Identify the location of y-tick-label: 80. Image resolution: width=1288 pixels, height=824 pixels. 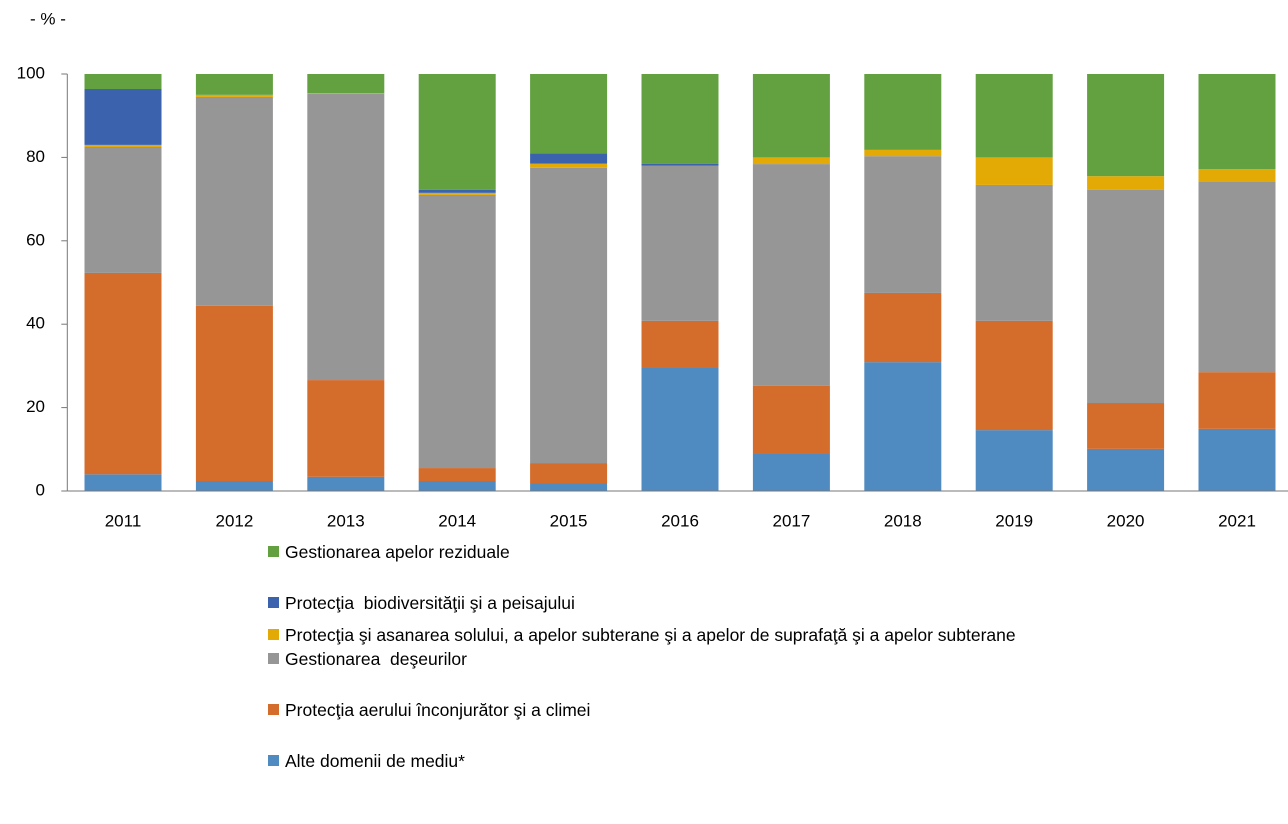
(35, 156).